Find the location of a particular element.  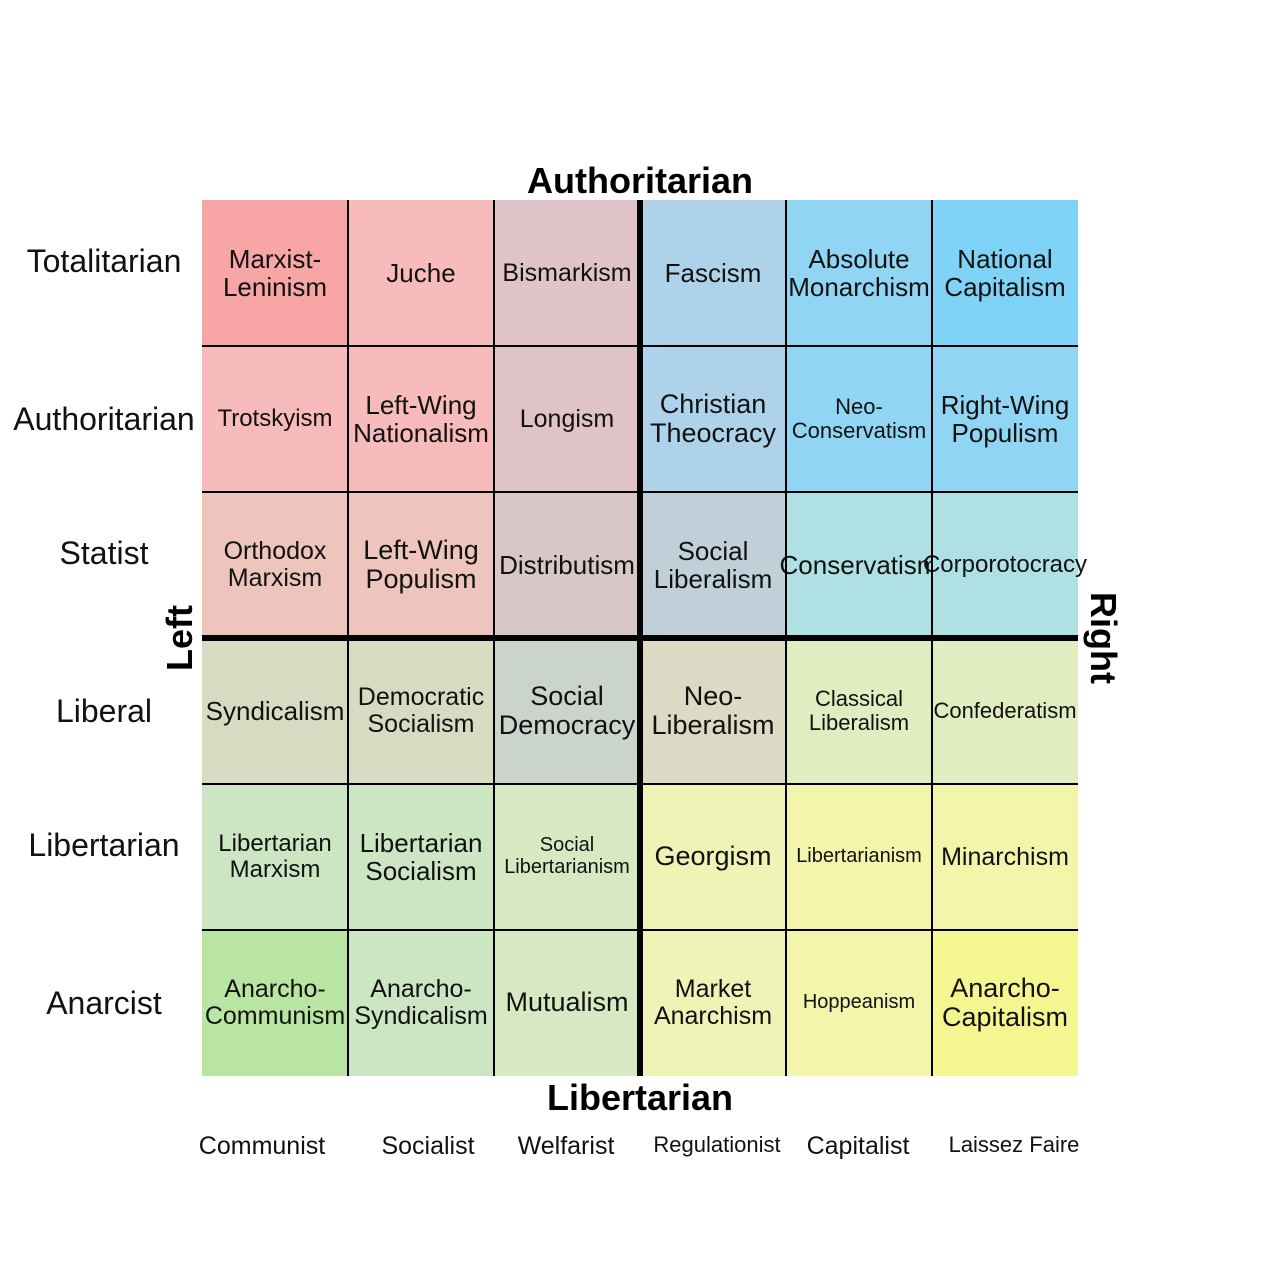

cell-fascism: Fascism is located at coordinates (713, 273).